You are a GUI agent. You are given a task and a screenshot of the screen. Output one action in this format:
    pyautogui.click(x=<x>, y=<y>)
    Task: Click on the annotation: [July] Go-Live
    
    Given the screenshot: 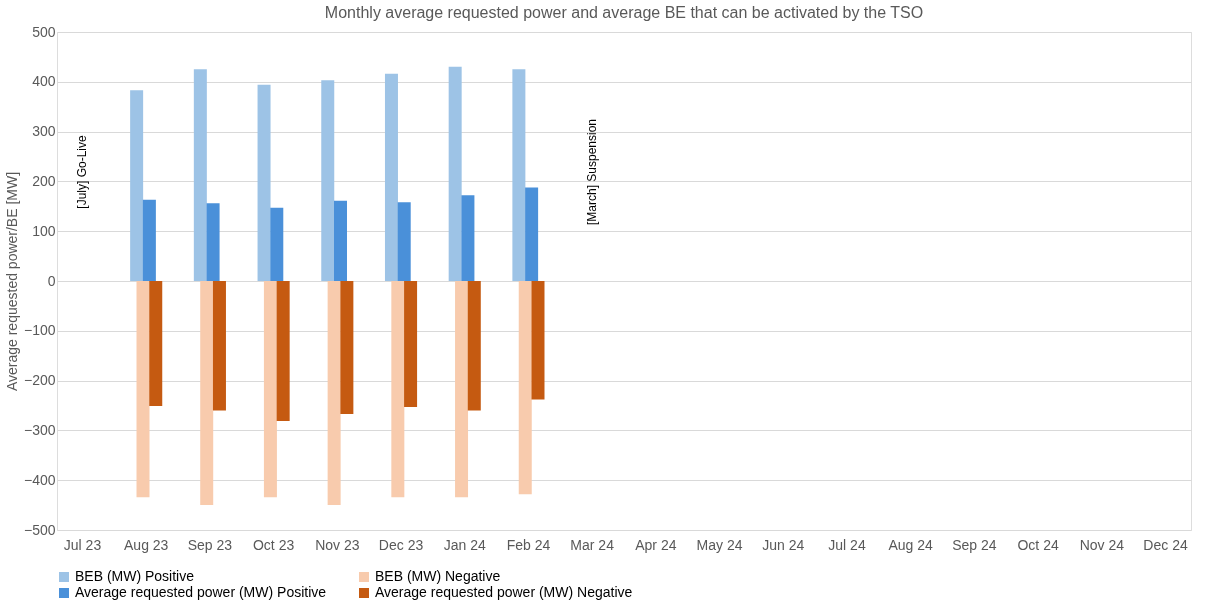 What is the action you would take?
    pyautogui.click(x=82, y=171)
    